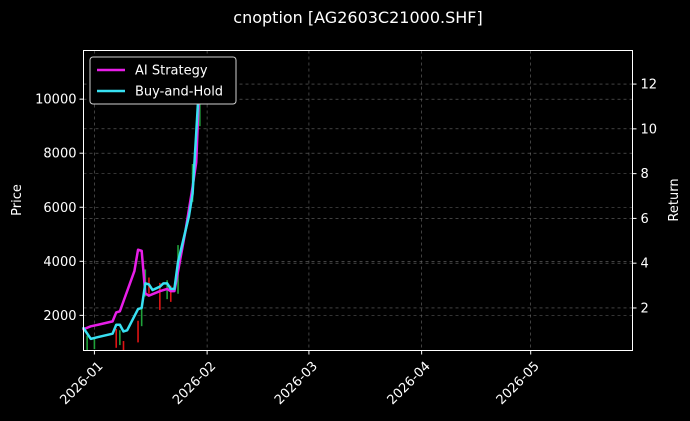  What do you see at coordinates (59, 154) in the screenshot?
I see `left-y-tick-label: 8000` at bounding box center [59, 154].